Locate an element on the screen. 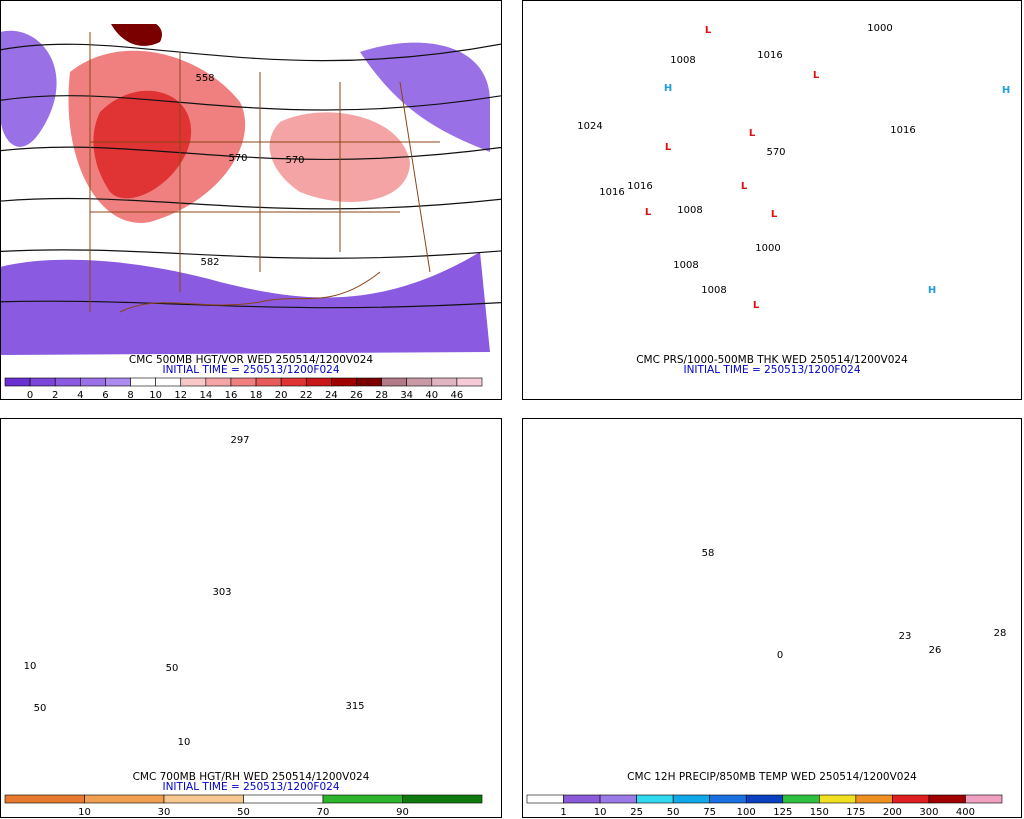 This screenshot has height=819, width=1024. colorbar-label: 75 is located at coordinates (709, 812).